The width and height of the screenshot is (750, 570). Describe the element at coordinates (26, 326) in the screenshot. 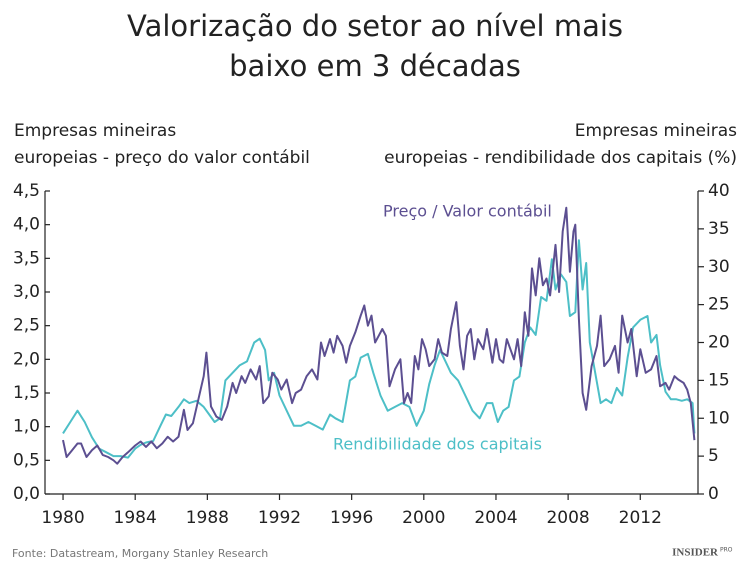

I see `y-tick-label: 2,5` at that location.